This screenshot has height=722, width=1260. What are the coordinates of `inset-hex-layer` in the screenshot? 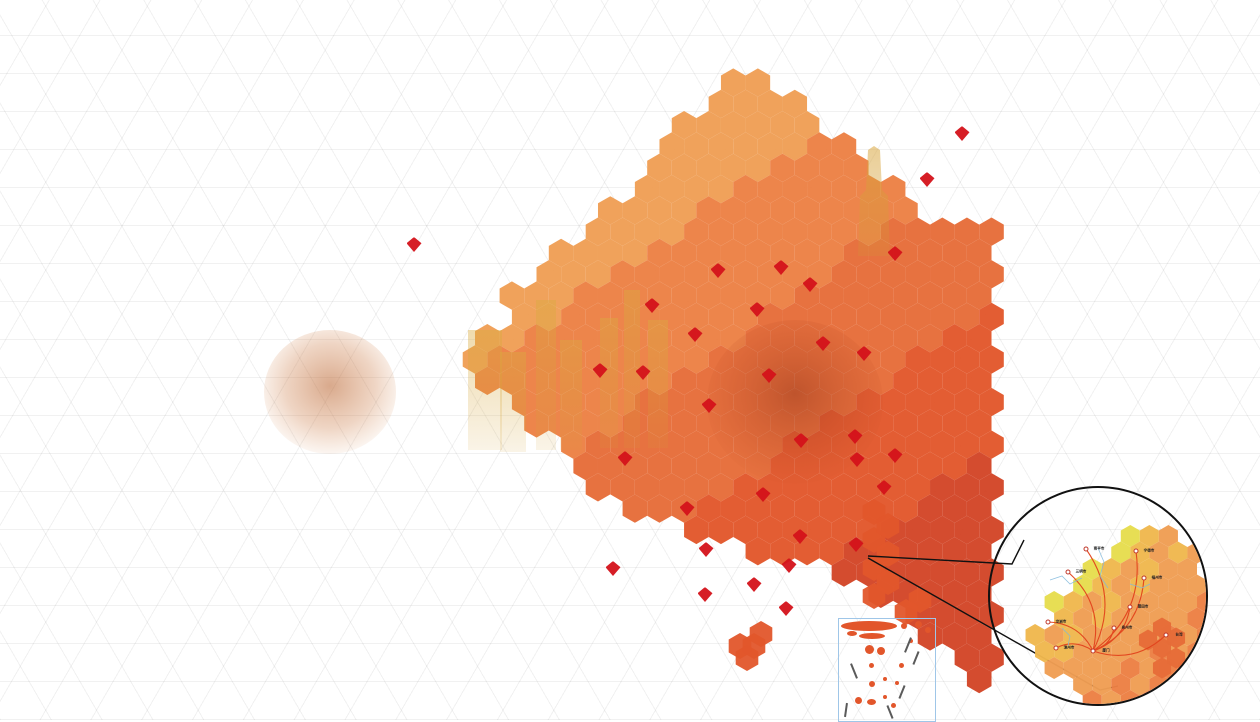 It's located at (1115, 614).